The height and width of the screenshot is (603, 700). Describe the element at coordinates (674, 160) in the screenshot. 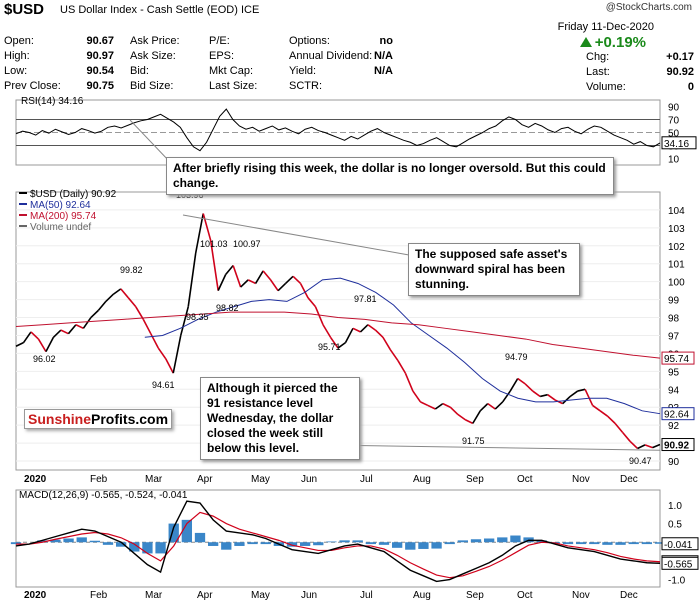

I see `rsi-tick-label: 10` at that location.